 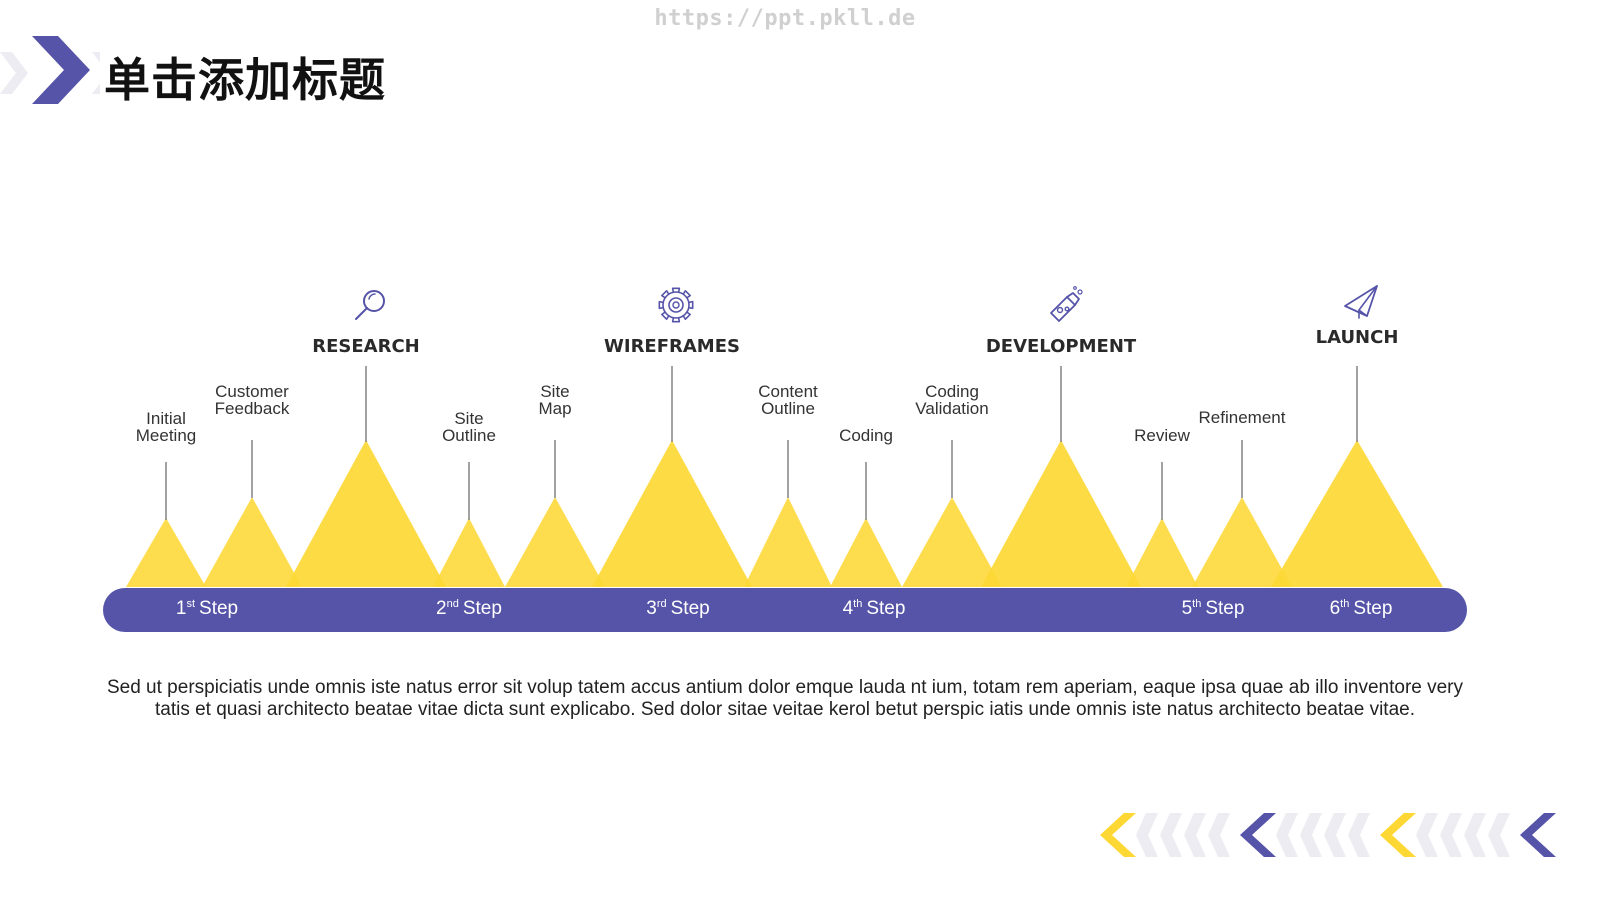 I want to click on task-label-line: Initial, so click(x=166, y=418).